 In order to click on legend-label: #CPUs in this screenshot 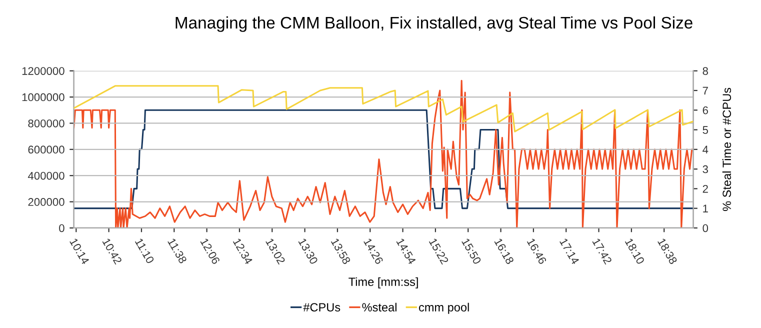, I will do `click(321, 307)`.